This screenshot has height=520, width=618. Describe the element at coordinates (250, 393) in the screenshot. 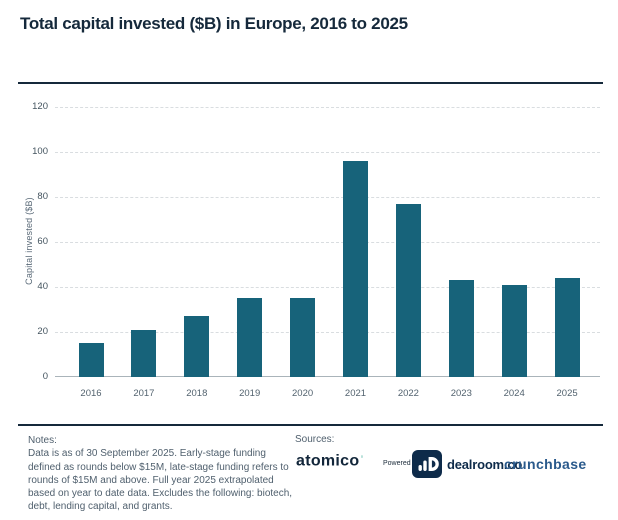

I see `x-label-2019: 2019` at that location.